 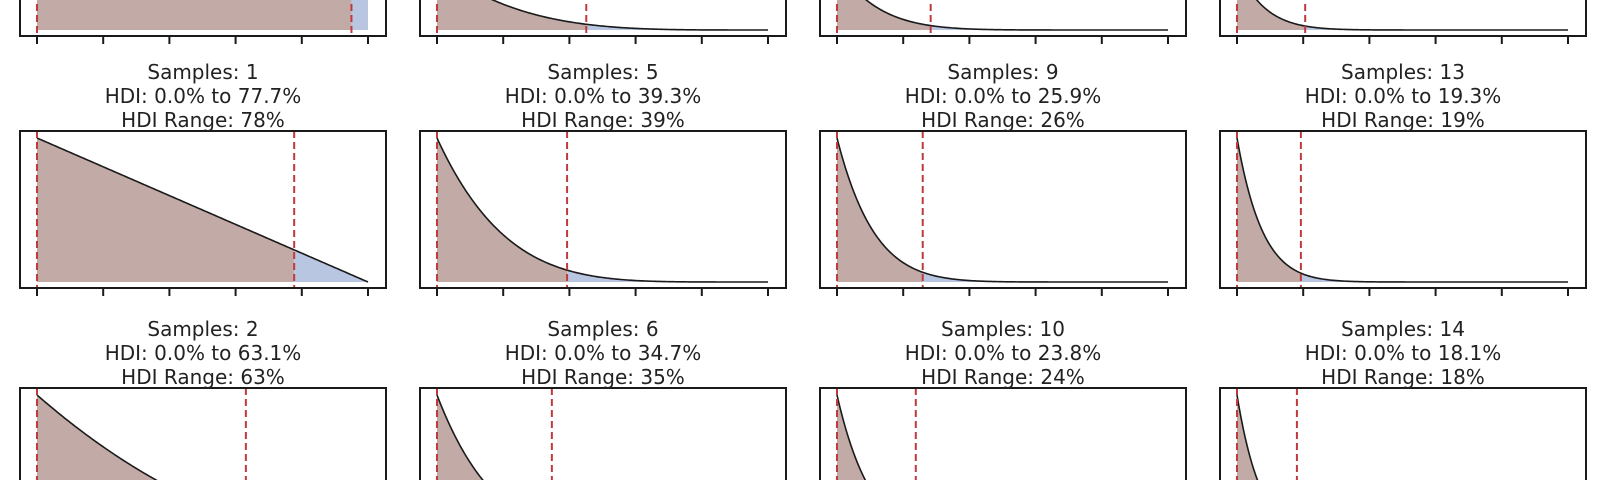 What do you see at coordinates (1403, 353) in the screenshot?
I see `panel-title-line: HDI: 0.0% to 18.1%` at bounding box center [1403, 353].